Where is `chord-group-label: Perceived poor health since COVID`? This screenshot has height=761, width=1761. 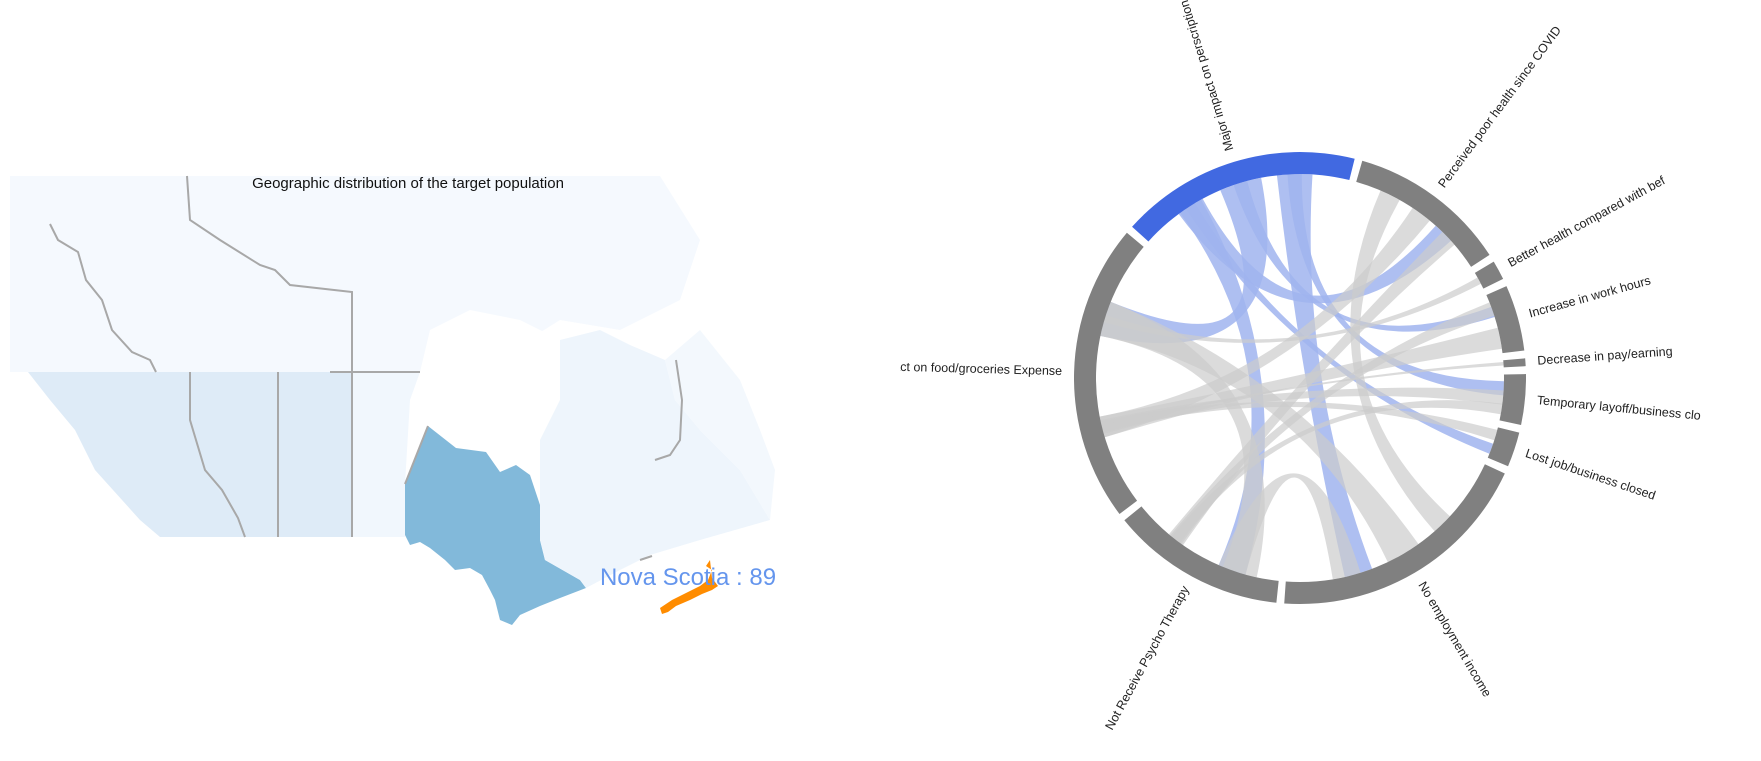
chord-group-label: Perceived poor health since COVID is located at coordinates (1499, 106).